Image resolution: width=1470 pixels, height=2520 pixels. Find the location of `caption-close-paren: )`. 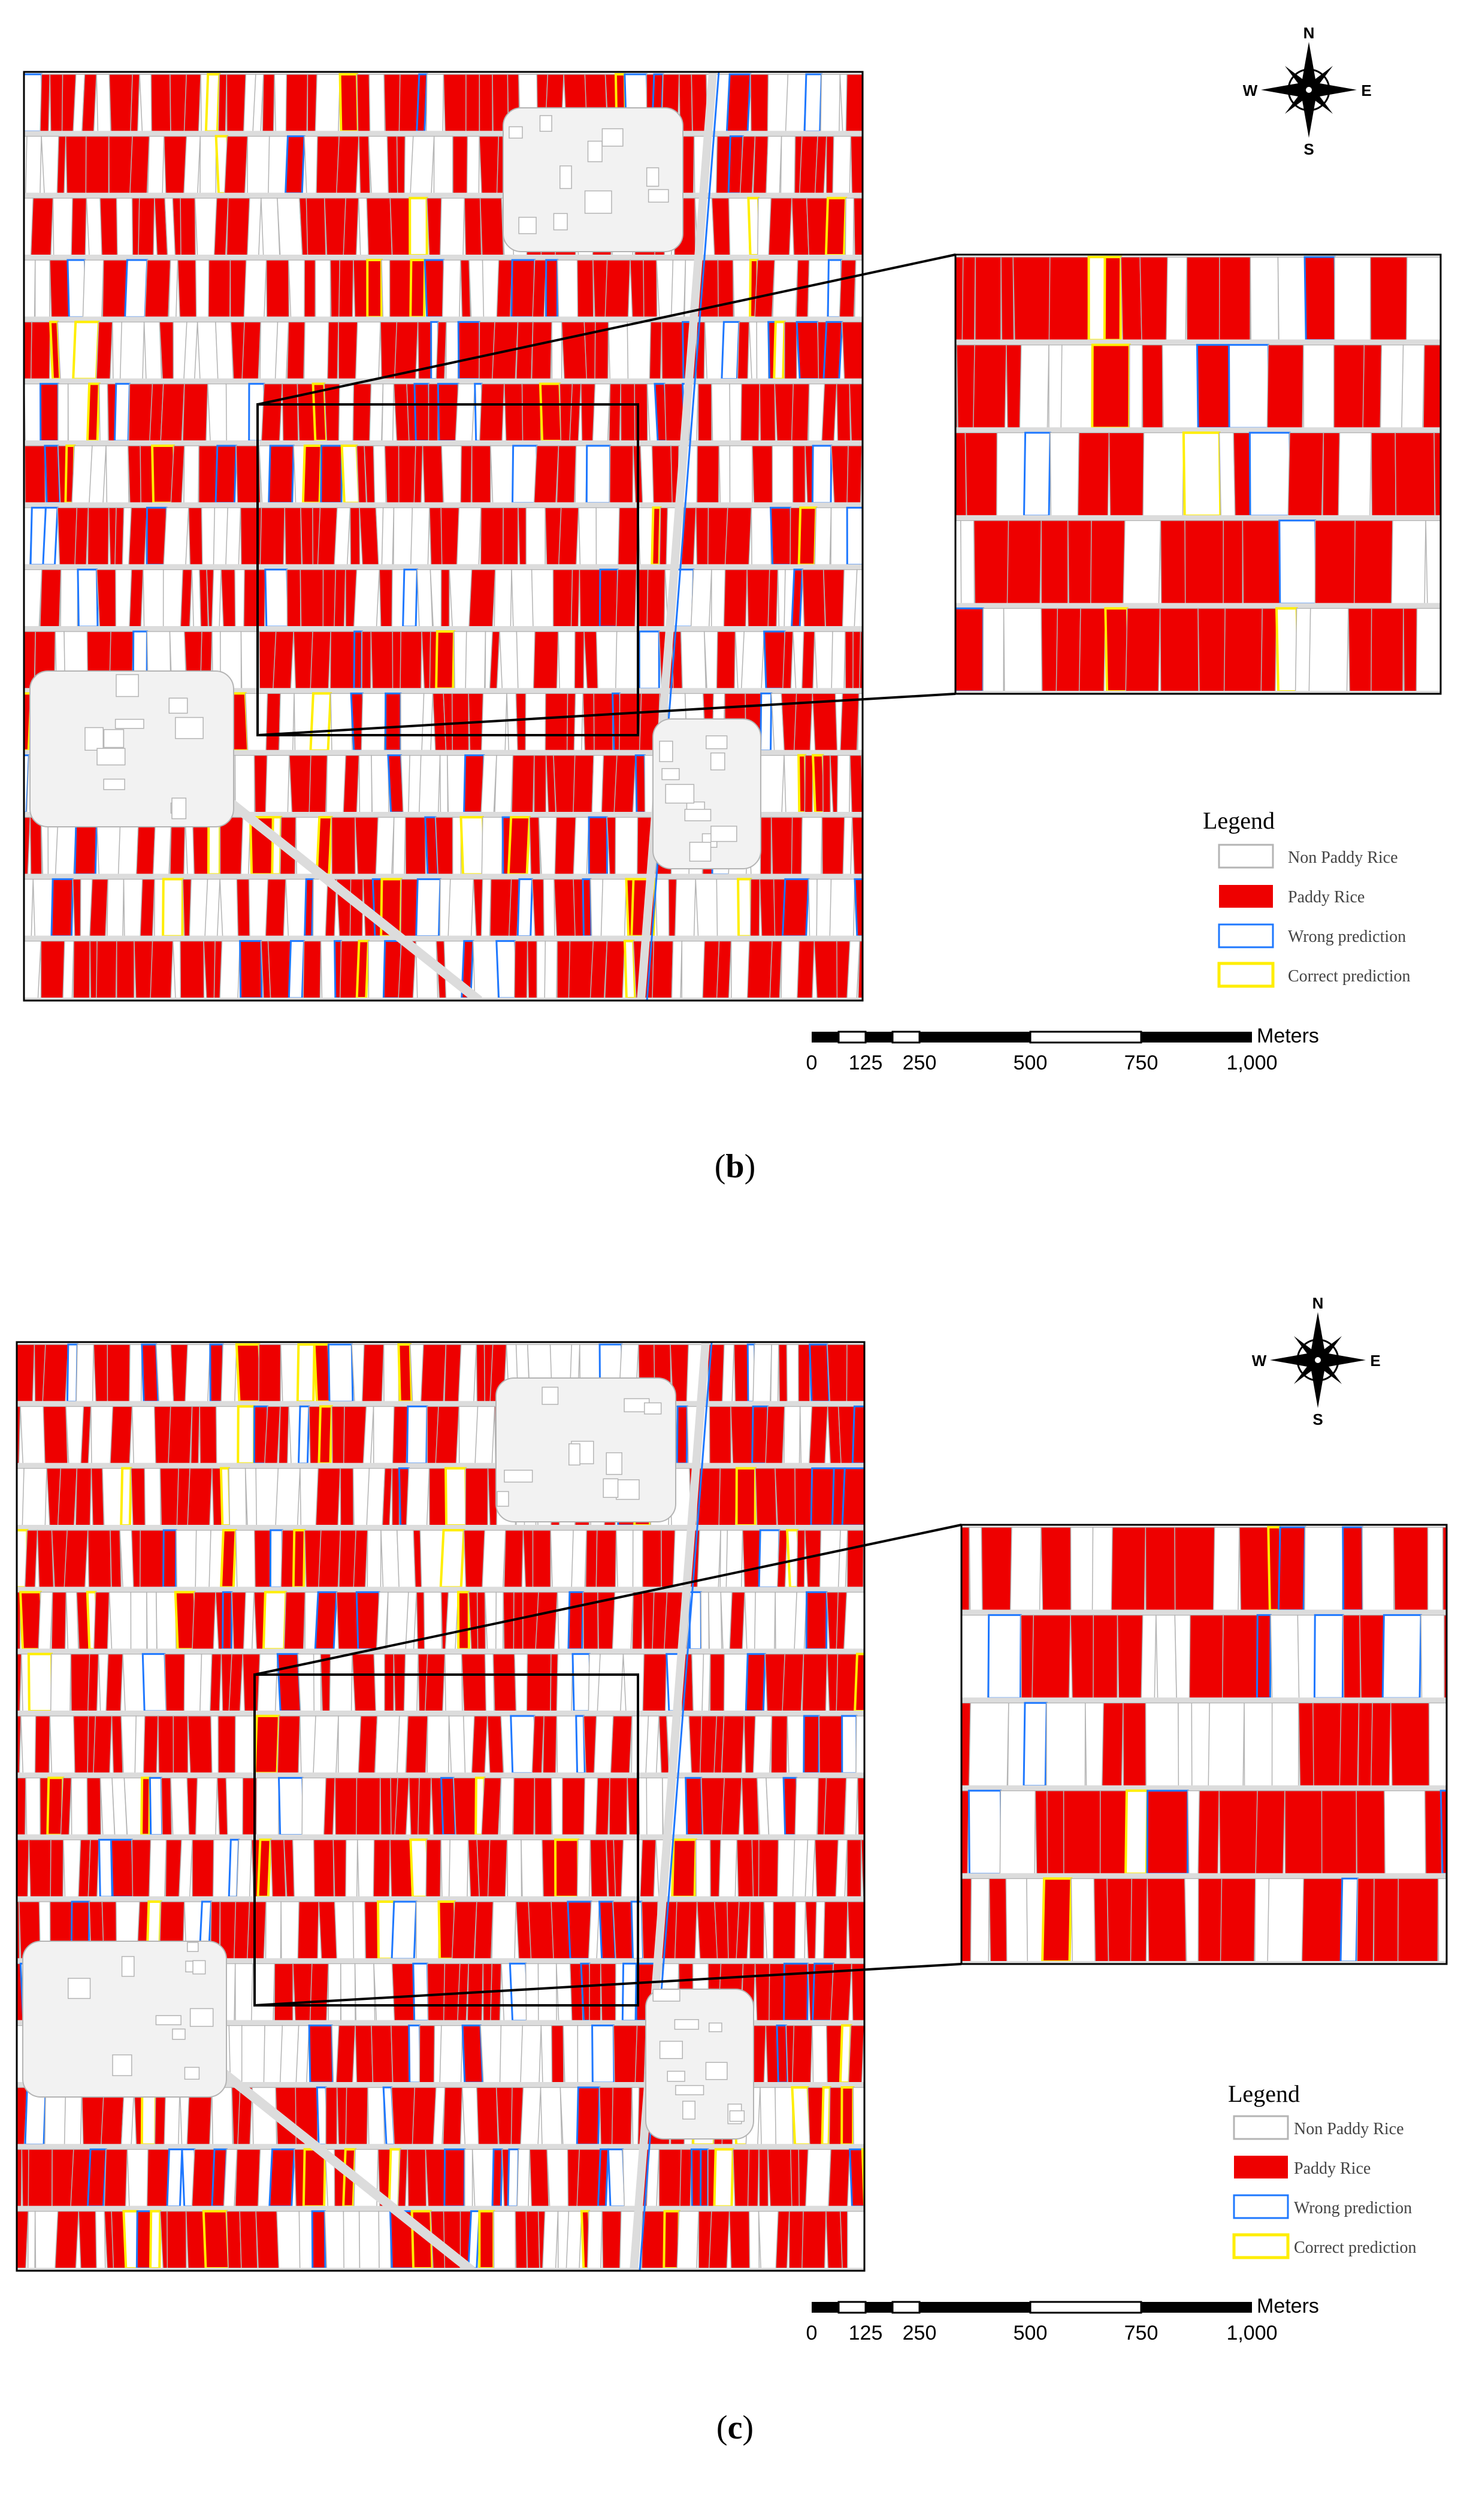

caption-close-paren: ) is located at coordinates (748, 2428).